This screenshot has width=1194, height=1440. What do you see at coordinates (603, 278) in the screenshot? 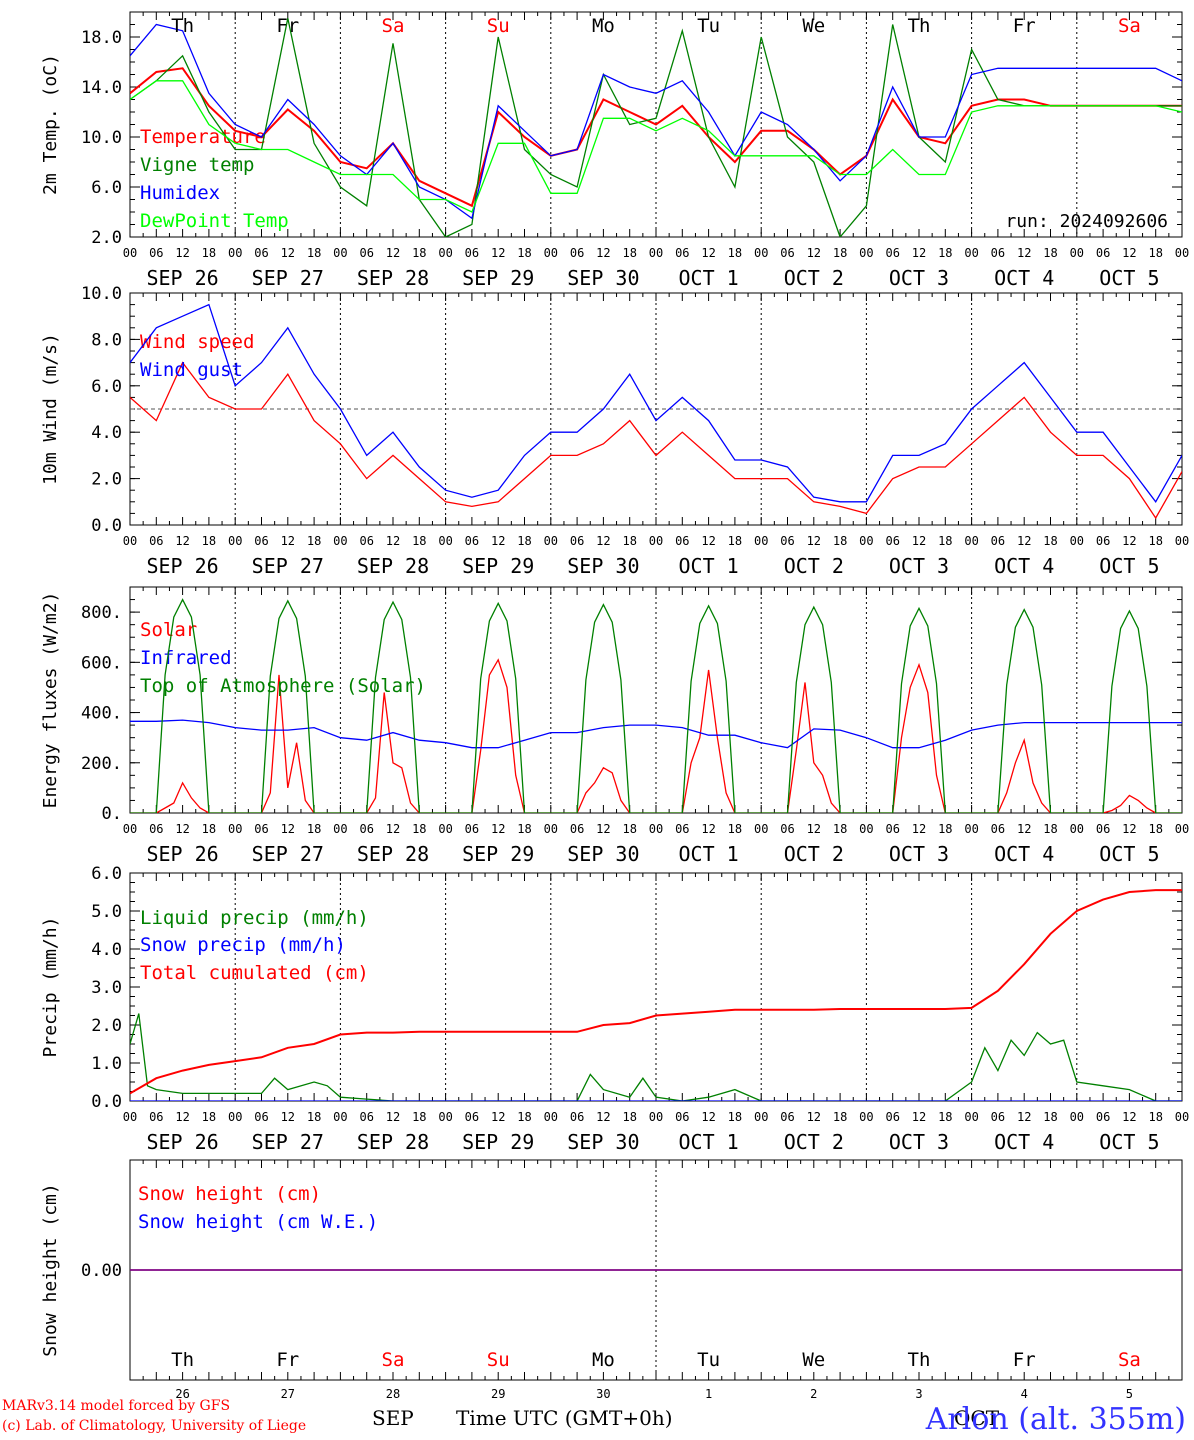
I see `date-label: SEP 30` at bounding box center [603, 278].